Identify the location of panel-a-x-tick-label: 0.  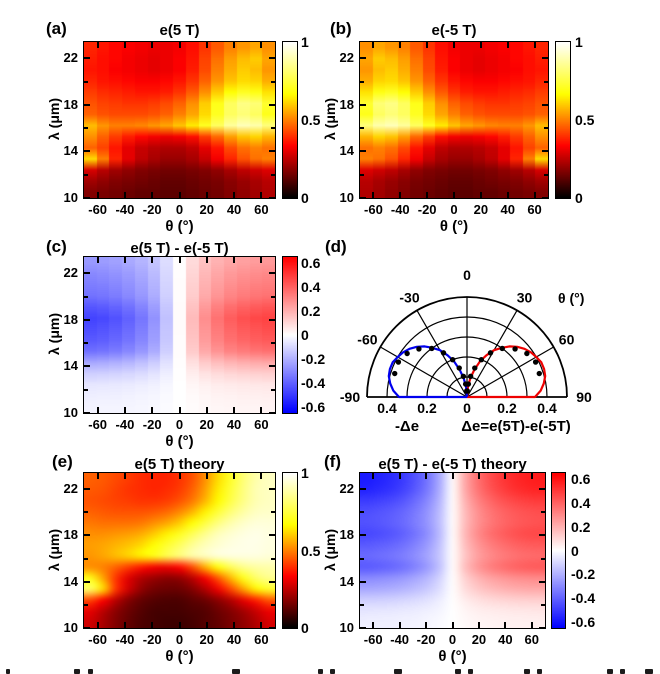
(179, 209).